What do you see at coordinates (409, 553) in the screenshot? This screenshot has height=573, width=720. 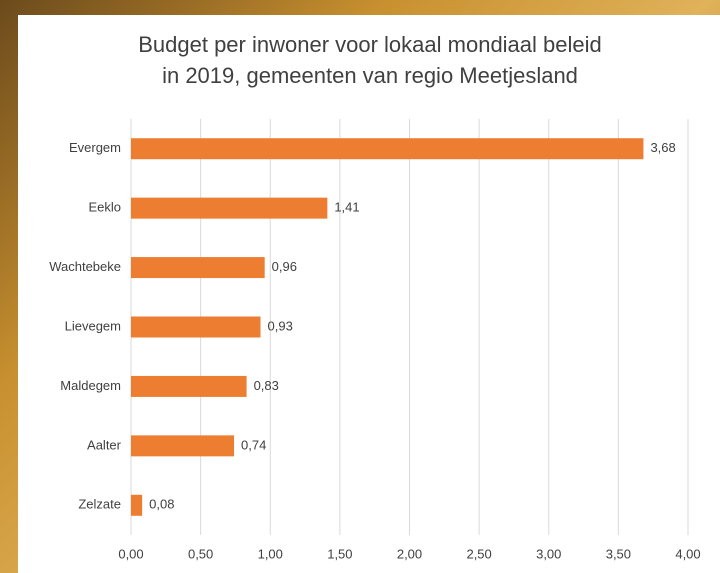 I see `x-tick-label: 2,00` at bounding box center [409, 553].